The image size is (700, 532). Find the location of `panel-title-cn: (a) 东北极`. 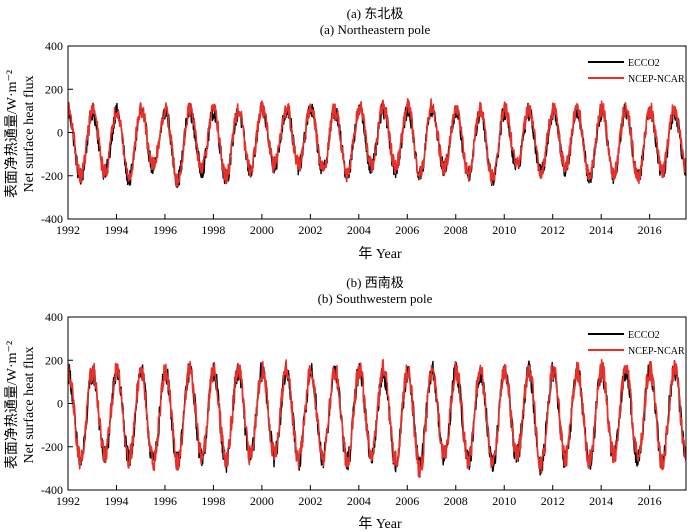

panel-title-cn: (a) 东北极 is located at coordinates (375, 13).